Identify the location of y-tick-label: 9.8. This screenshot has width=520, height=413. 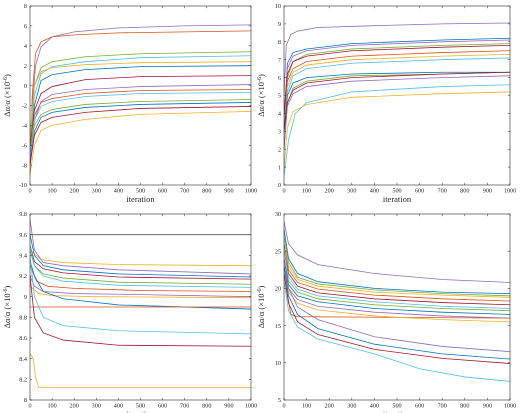
(23, 214).